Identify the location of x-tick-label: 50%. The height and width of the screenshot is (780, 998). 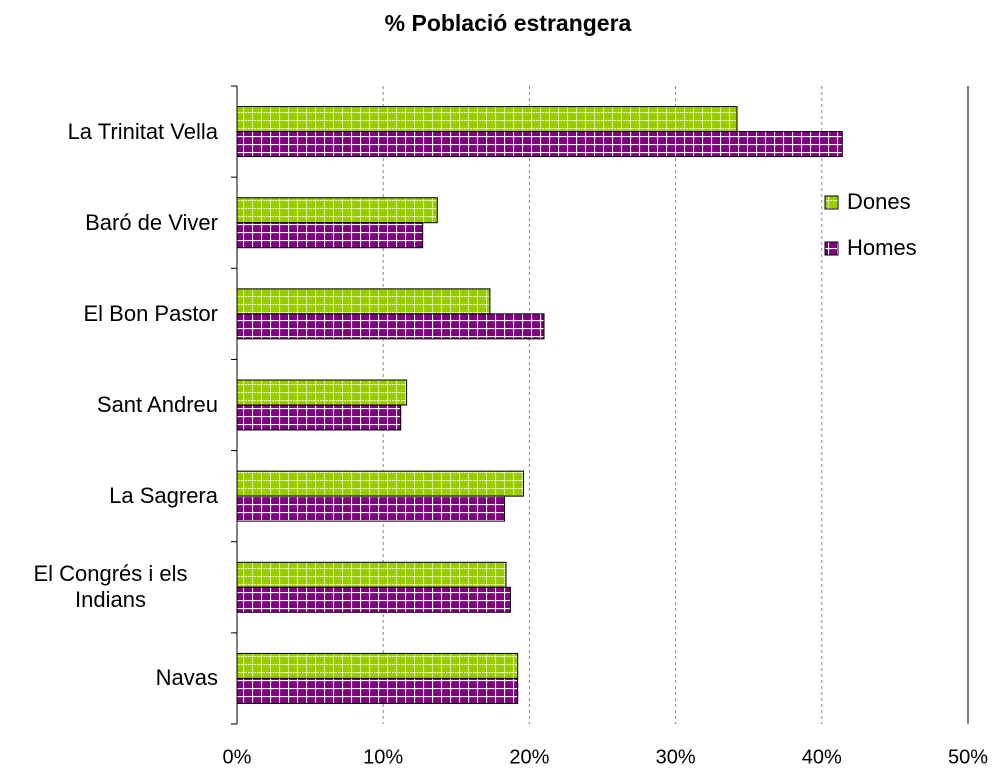
(968, 757).